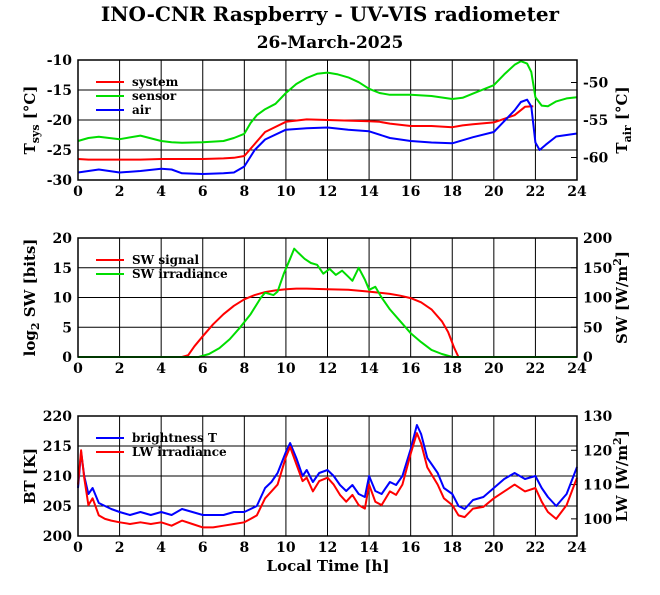 This screenshot has width=660, height=595. I want to click on y-tick-label: 20, so click(63, 239).